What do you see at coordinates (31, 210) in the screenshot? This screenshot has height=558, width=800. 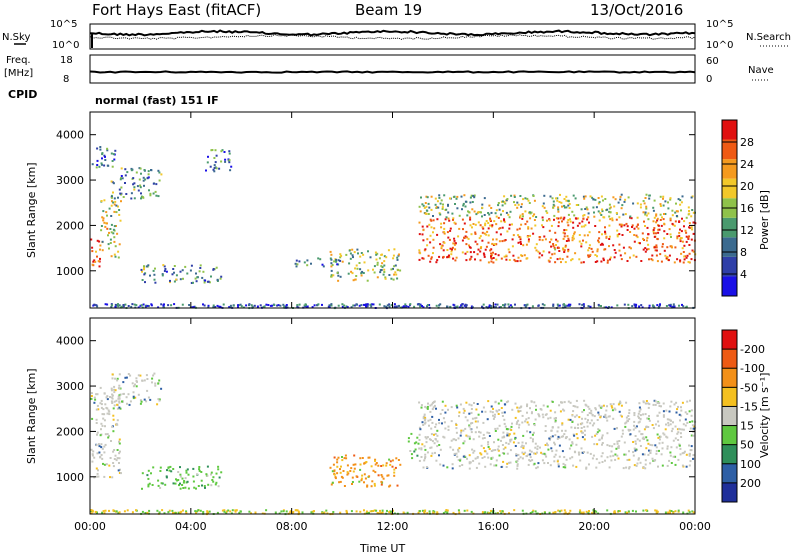 I see `power-ylabel: Slant Range [km]` at bounding box center [31, 210].